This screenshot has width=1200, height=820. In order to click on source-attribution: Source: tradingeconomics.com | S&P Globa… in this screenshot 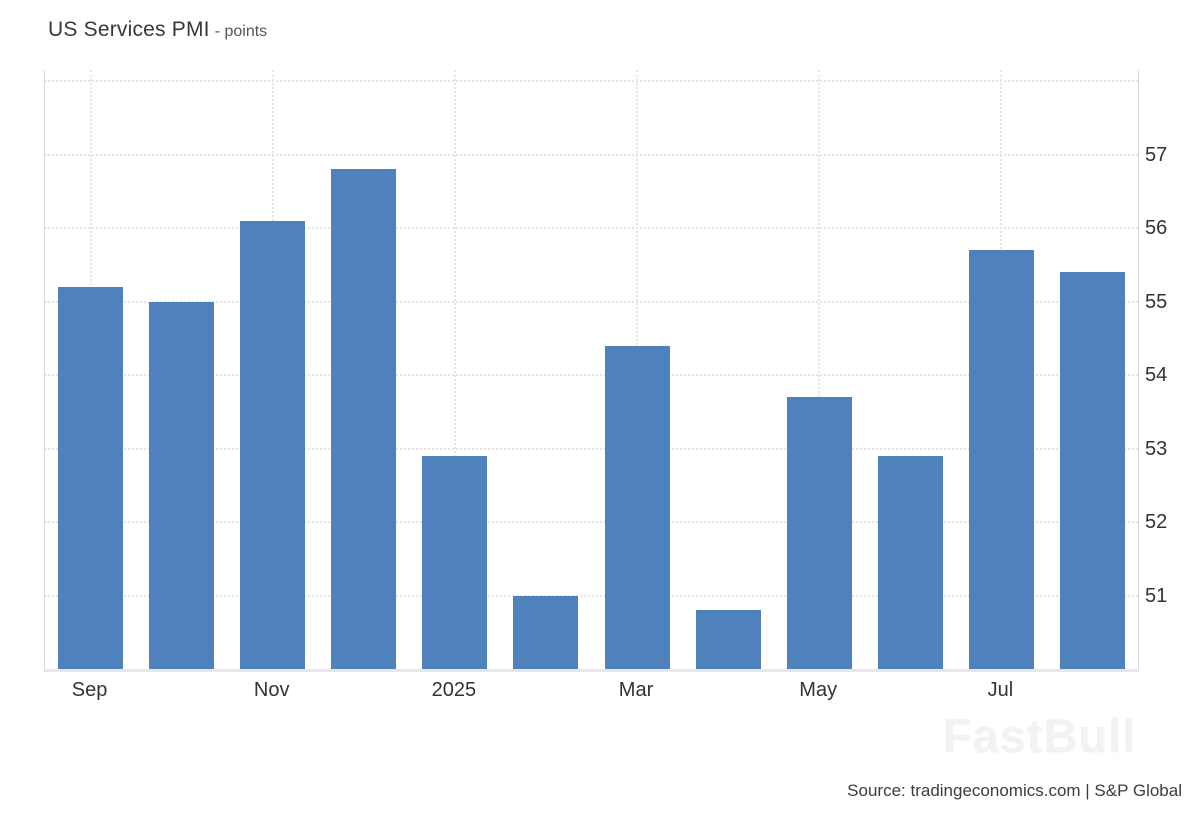, I will do `click(1014, 790)`.